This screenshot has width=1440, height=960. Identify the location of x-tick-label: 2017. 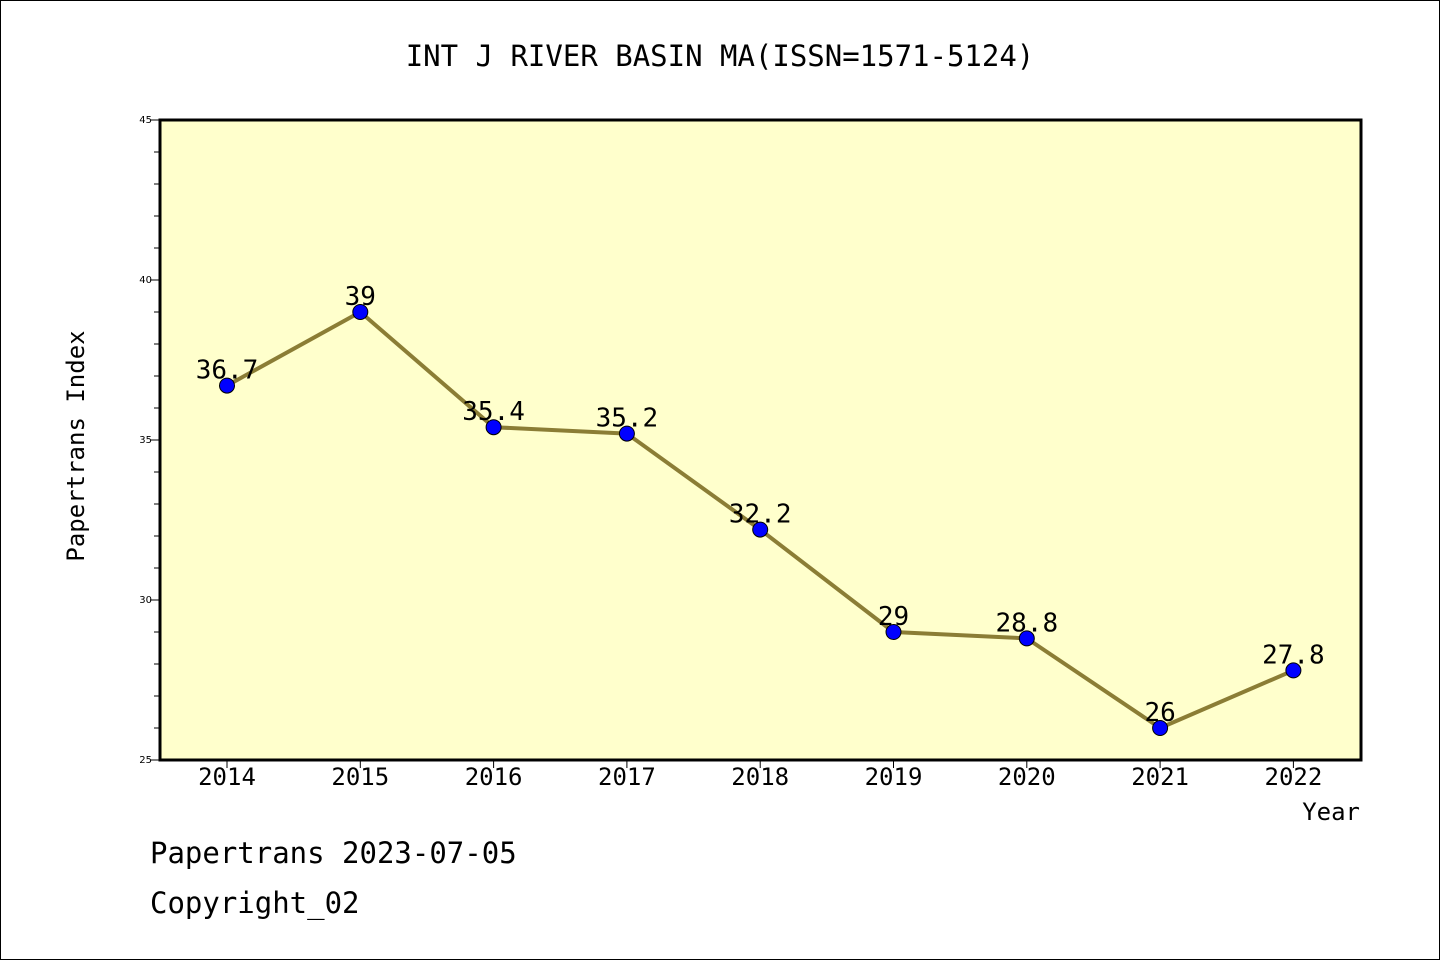
(627, 777).